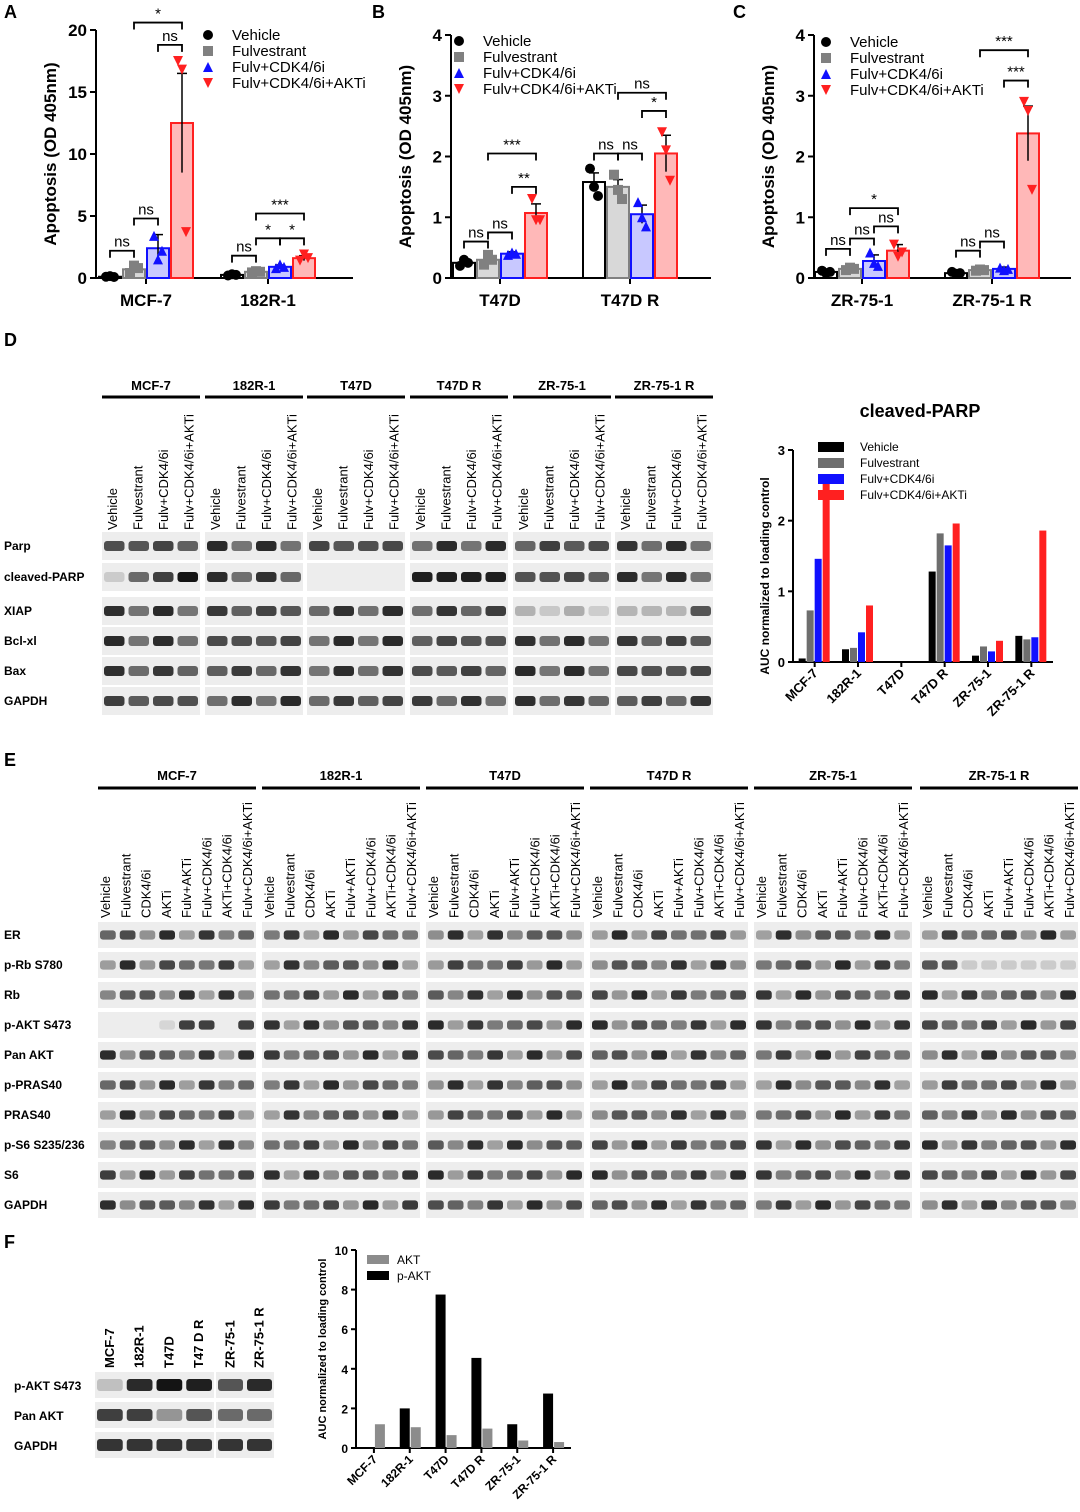 This screenshot has width=1080, height=1512. I want to click on panel-letter-d: D, so click(10, 340).